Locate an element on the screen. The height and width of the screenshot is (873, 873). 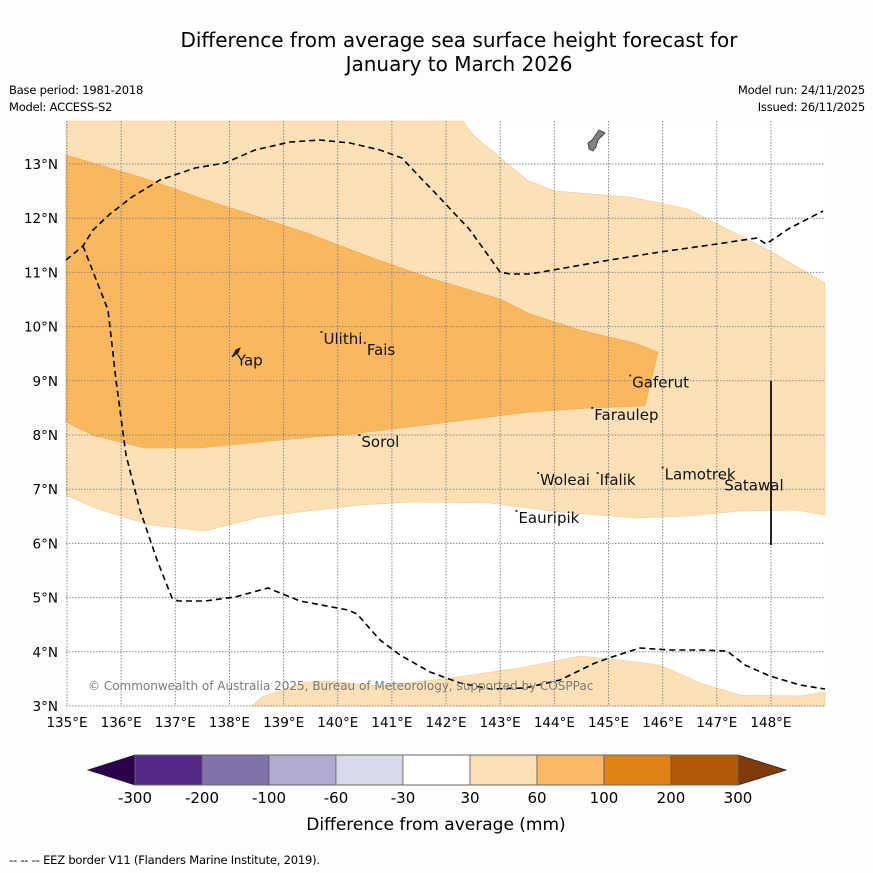
lon-tick-label: 142°E is located at coordinates (446, 723).